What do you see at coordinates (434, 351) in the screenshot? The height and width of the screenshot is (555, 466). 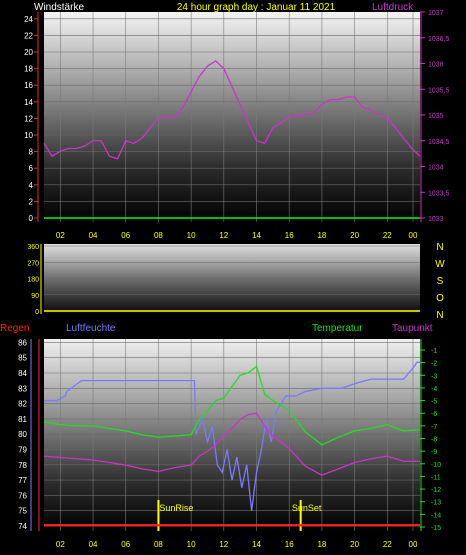 I see `bottom-right-tick-label: -1` at bounding box center [434, 351].